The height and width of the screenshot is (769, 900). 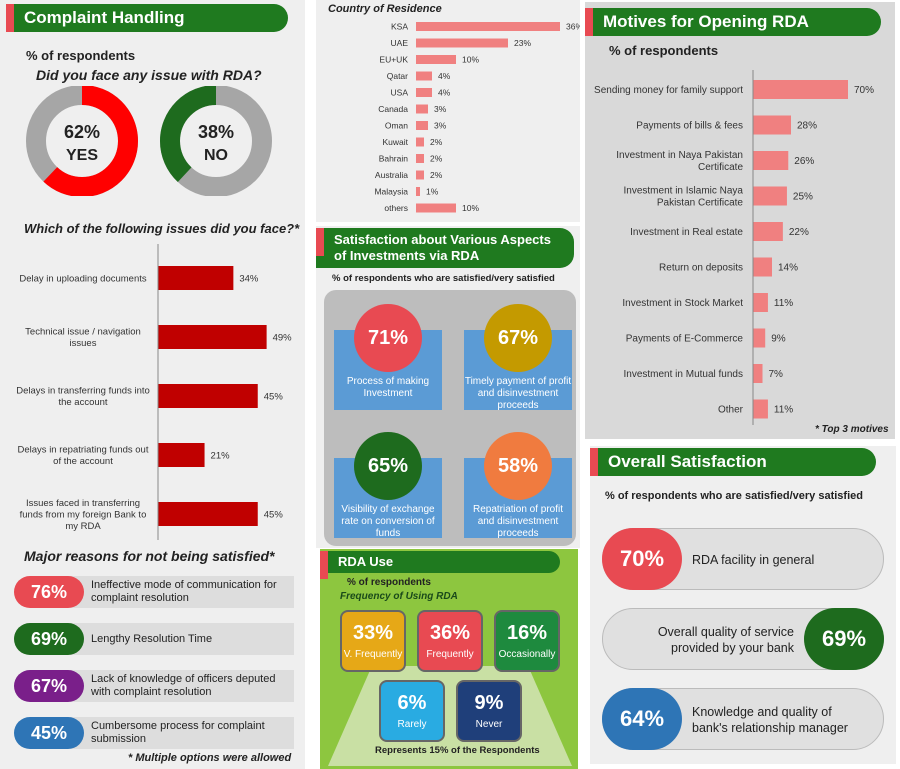 I want to click on rda-use-pyramid, so click(x=450, y=716).